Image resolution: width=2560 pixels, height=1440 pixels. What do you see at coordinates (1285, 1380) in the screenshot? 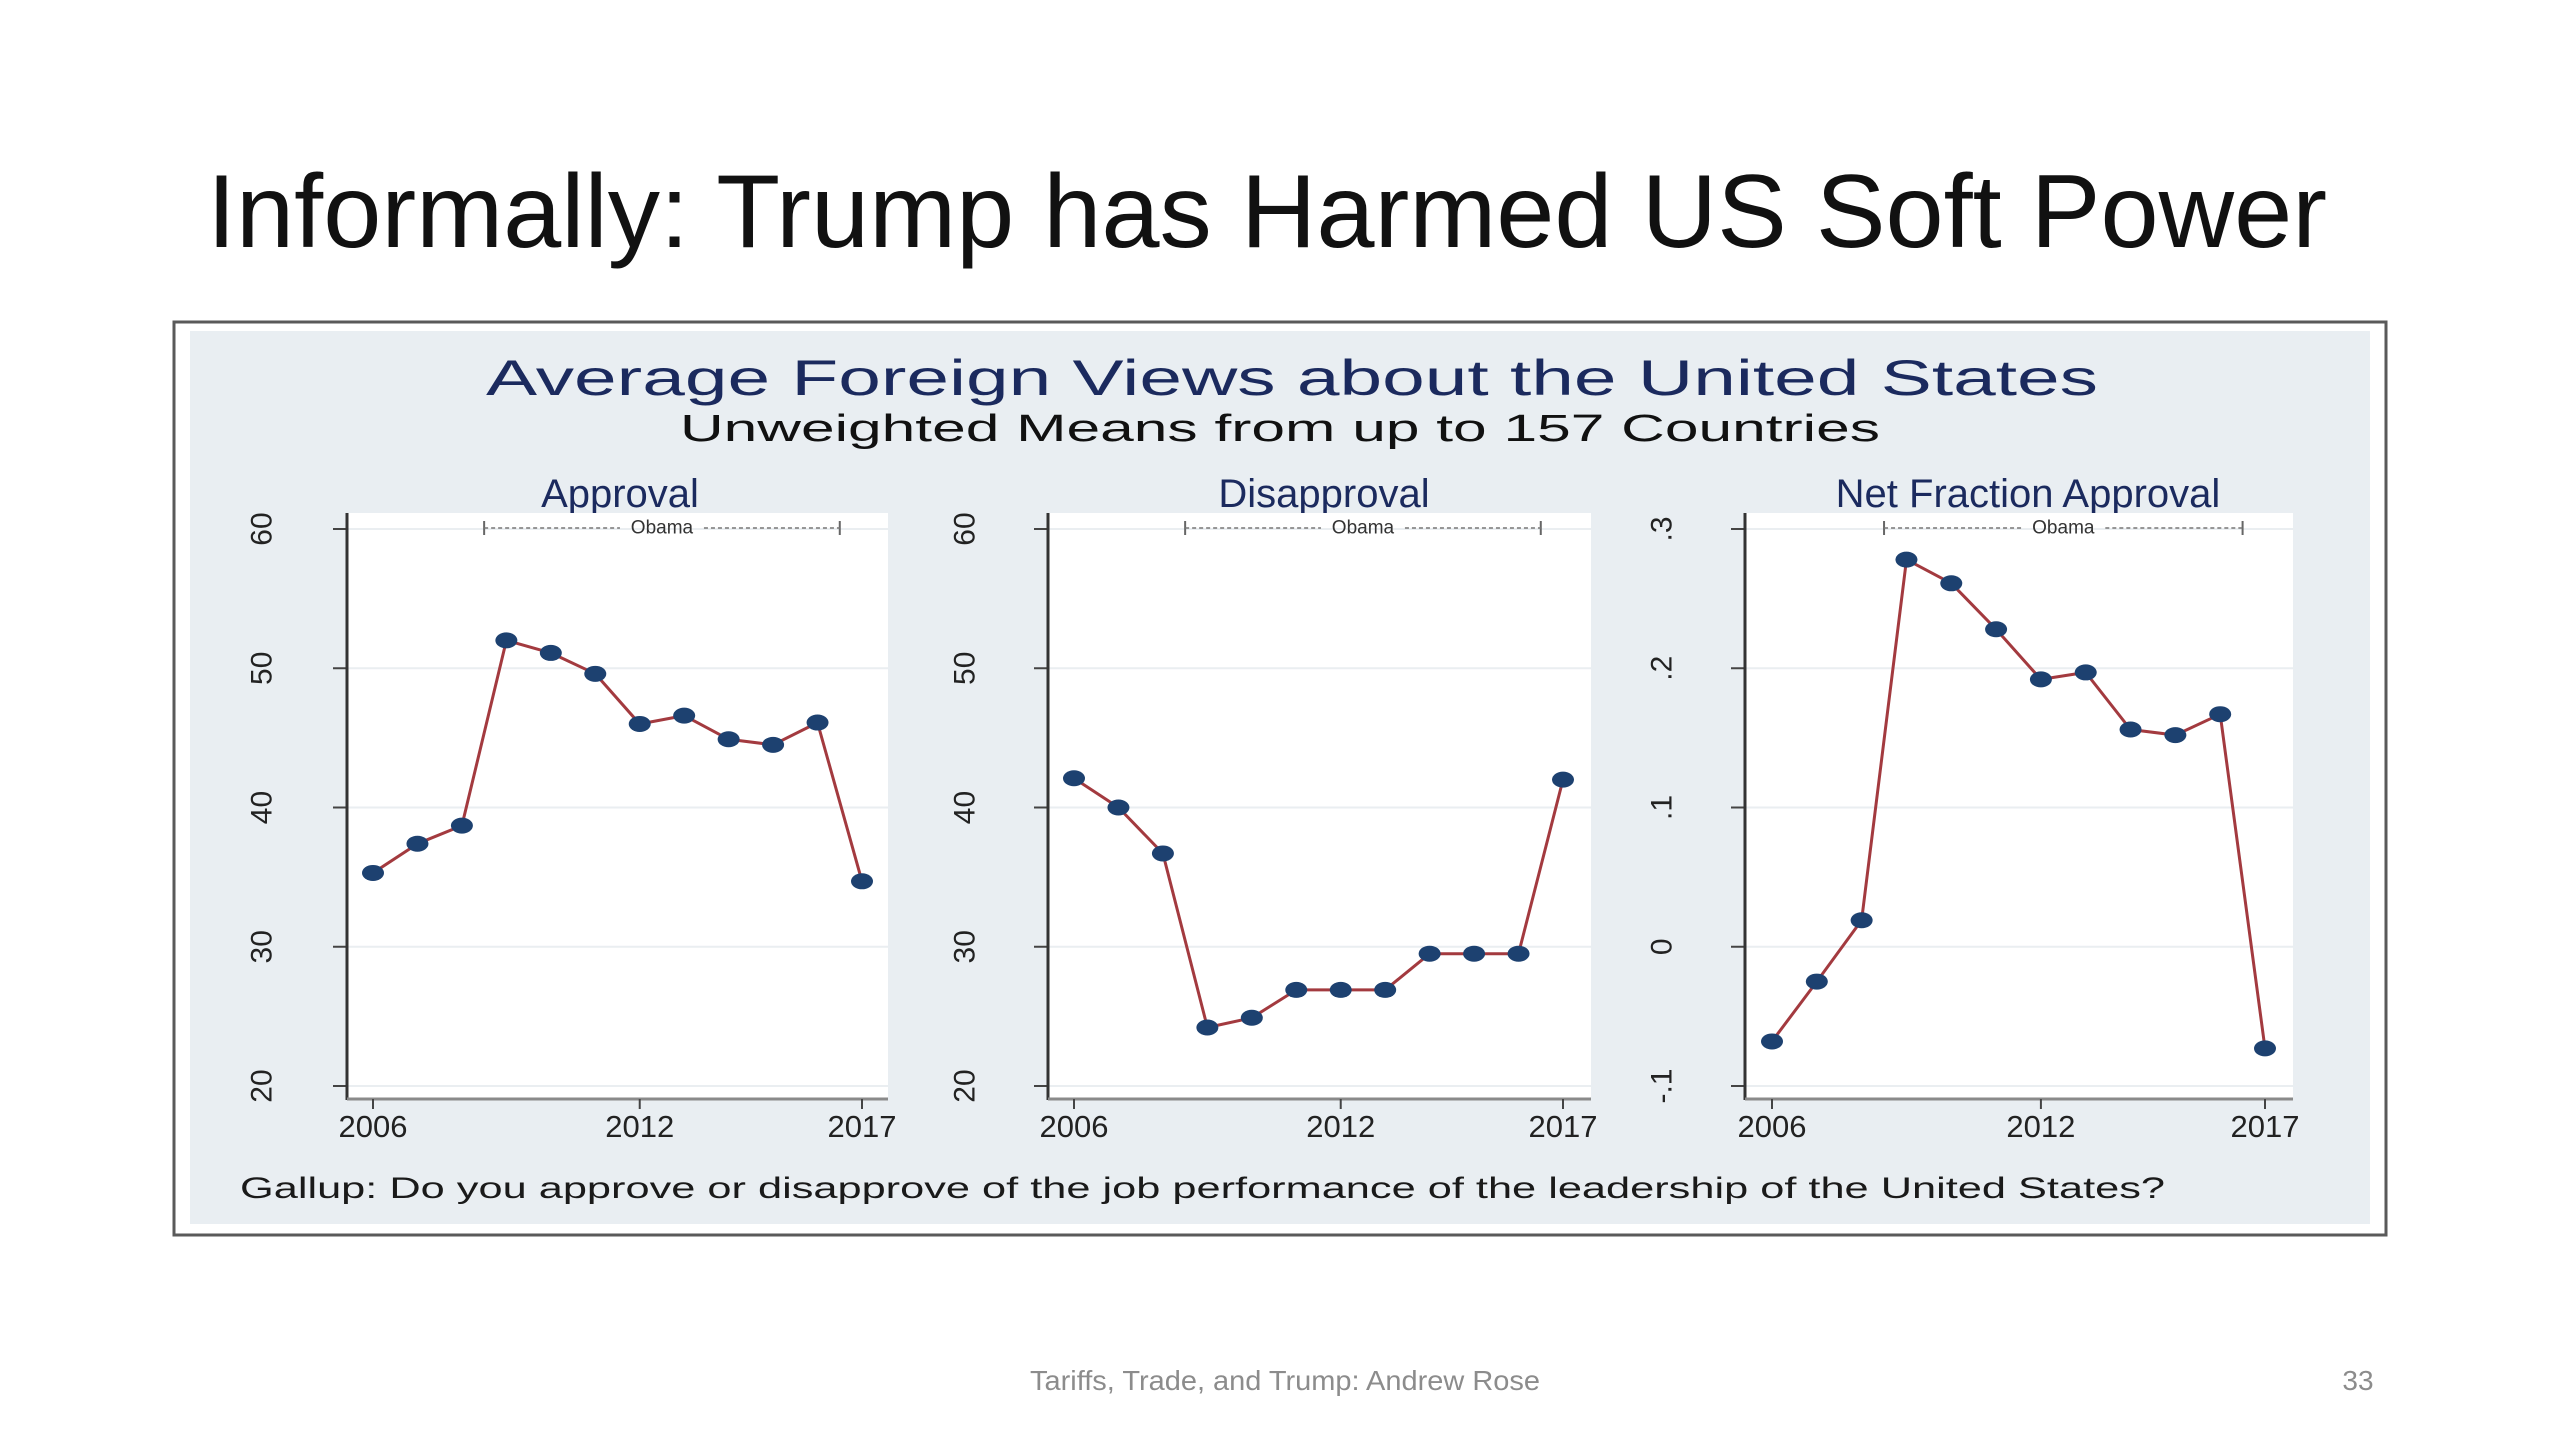
I see `slide-footer: Tariffs, Trade, and Trump: Andrew Rose` at bounding box center [1285, 1380].